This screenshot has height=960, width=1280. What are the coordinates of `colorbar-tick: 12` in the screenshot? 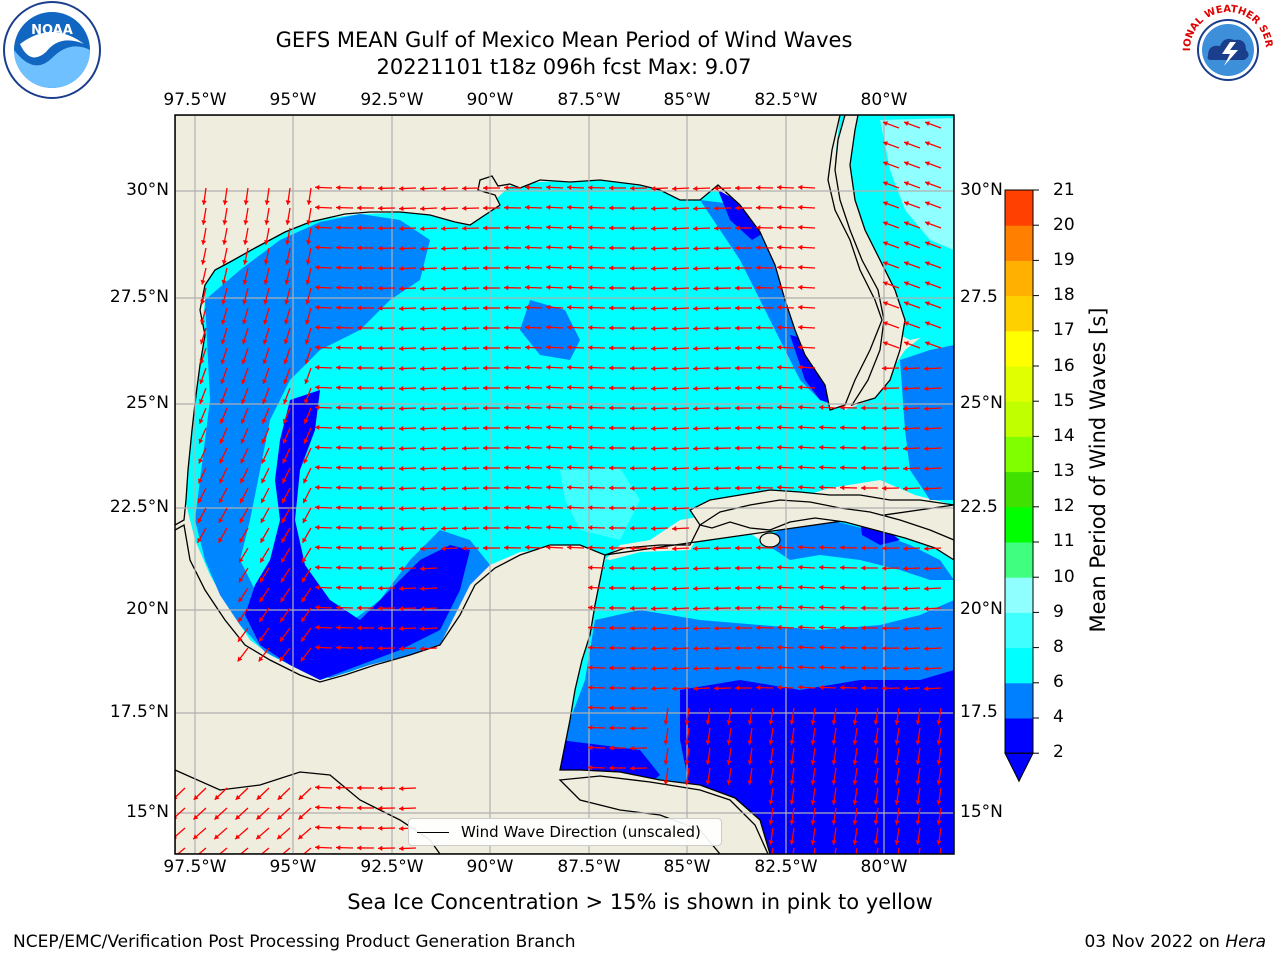 It's located at (1064, 506).